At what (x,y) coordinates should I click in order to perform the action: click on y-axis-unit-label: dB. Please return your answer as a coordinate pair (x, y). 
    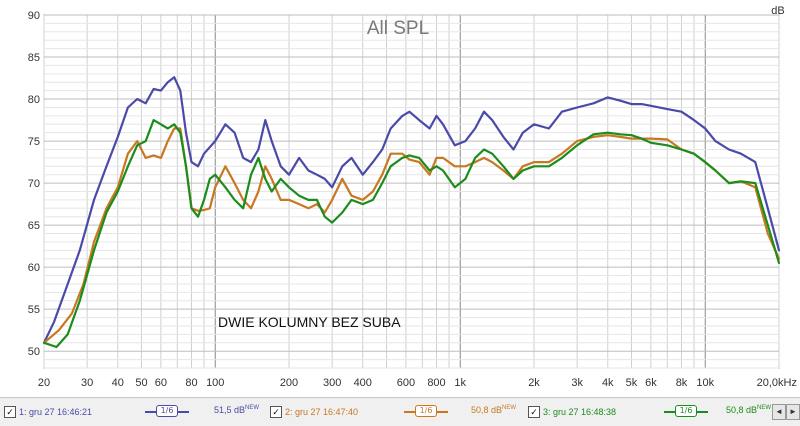
    Looking at the image, I should click on (777, 11).